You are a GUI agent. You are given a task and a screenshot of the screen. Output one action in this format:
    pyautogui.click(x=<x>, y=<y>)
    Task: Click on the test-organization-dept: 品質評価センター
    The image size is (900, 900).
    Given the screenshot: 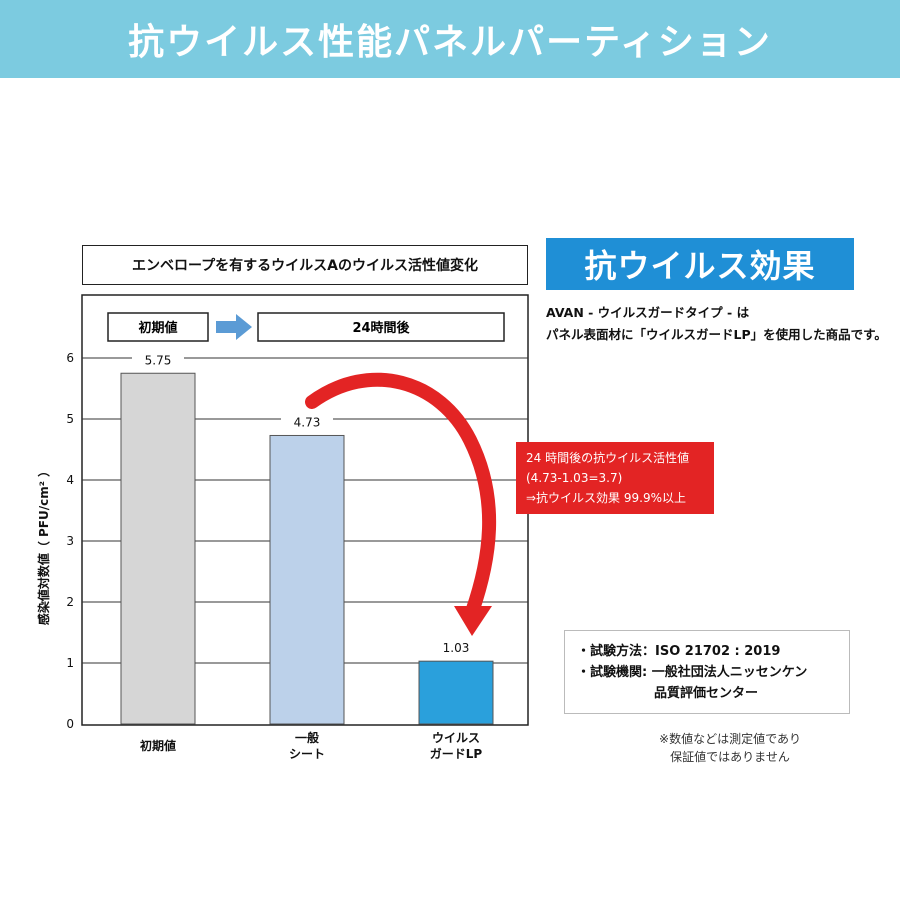 What is the action you would take?
    pyautogui.click(x=706, y=693)
    